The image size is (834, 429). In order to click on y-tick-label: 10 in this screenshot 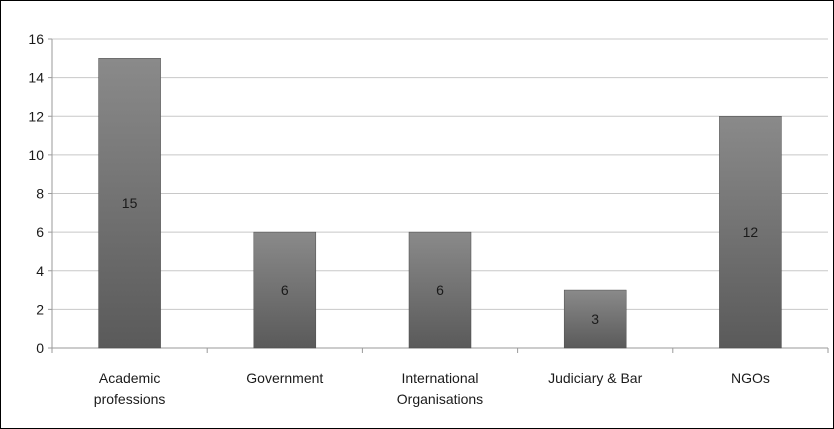, I will do `click(36, 155)`.